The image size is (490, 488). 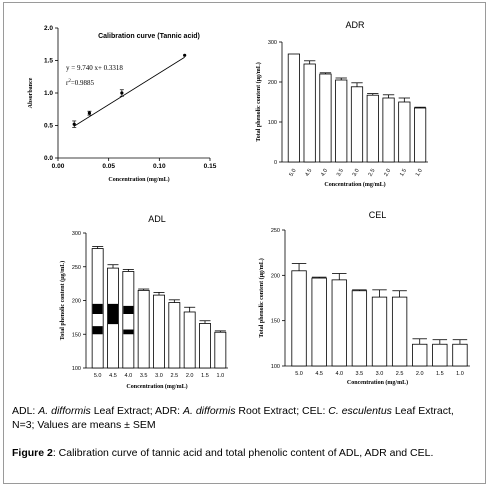 What do you see at coordinates (400, 374) in the screenshot?
I see `cel-x-tick-label: 2.5` at bounding box center [400, 374].